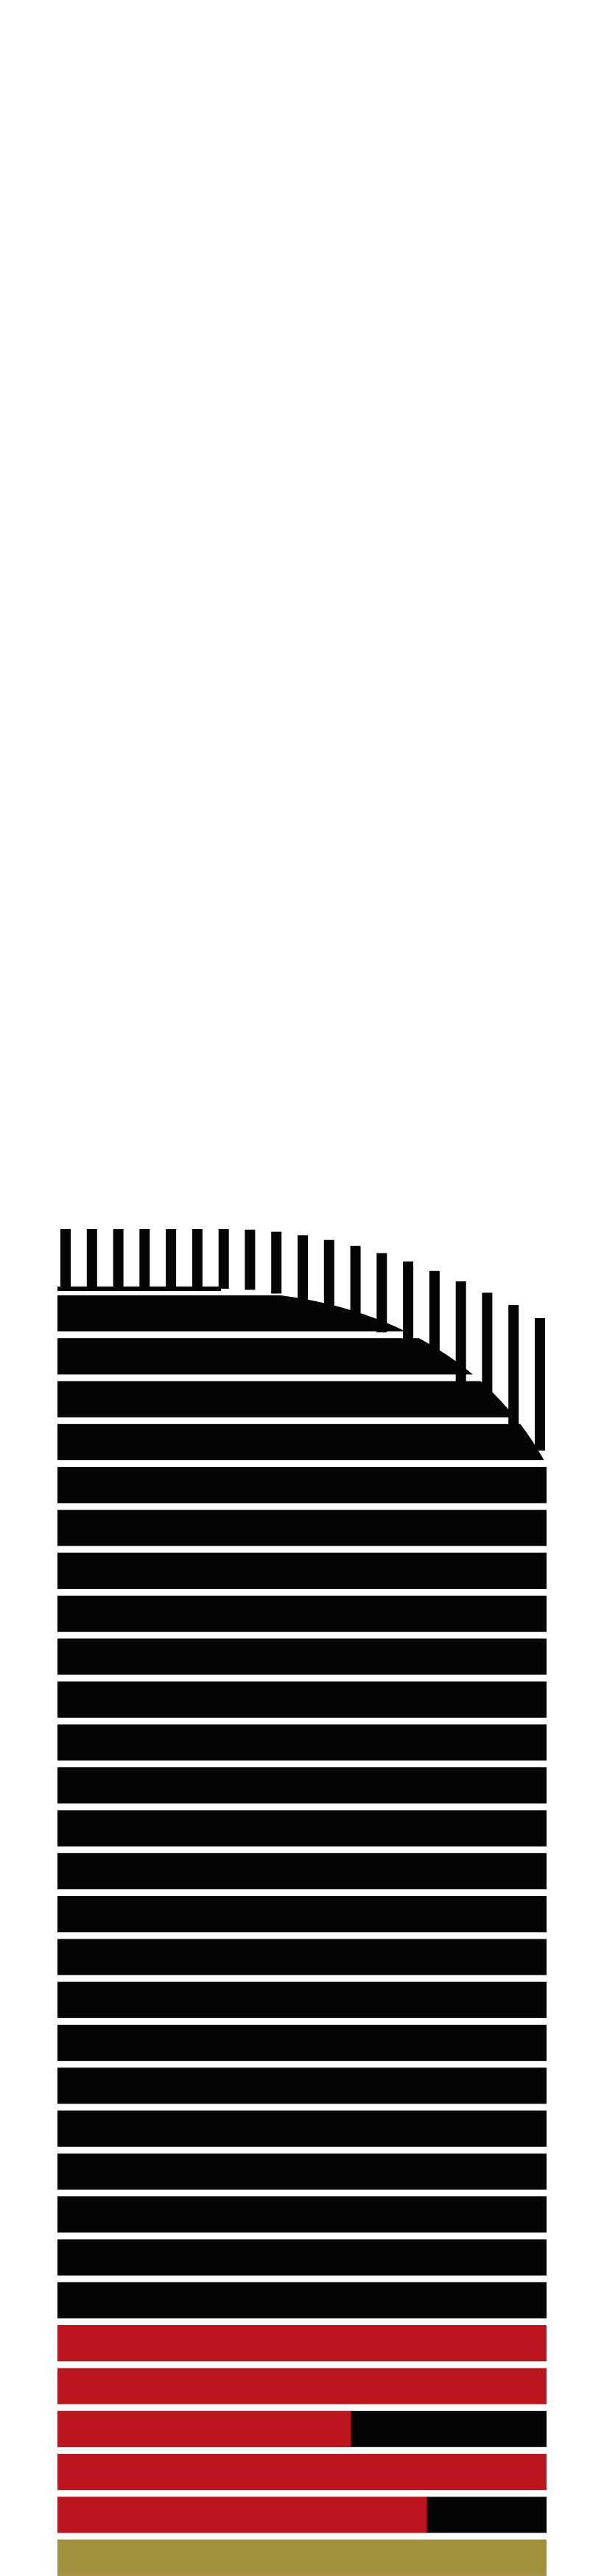 The height and width of the screenshot is (2576, 604). I want to click on comb-teeth, so click(301, 1340).